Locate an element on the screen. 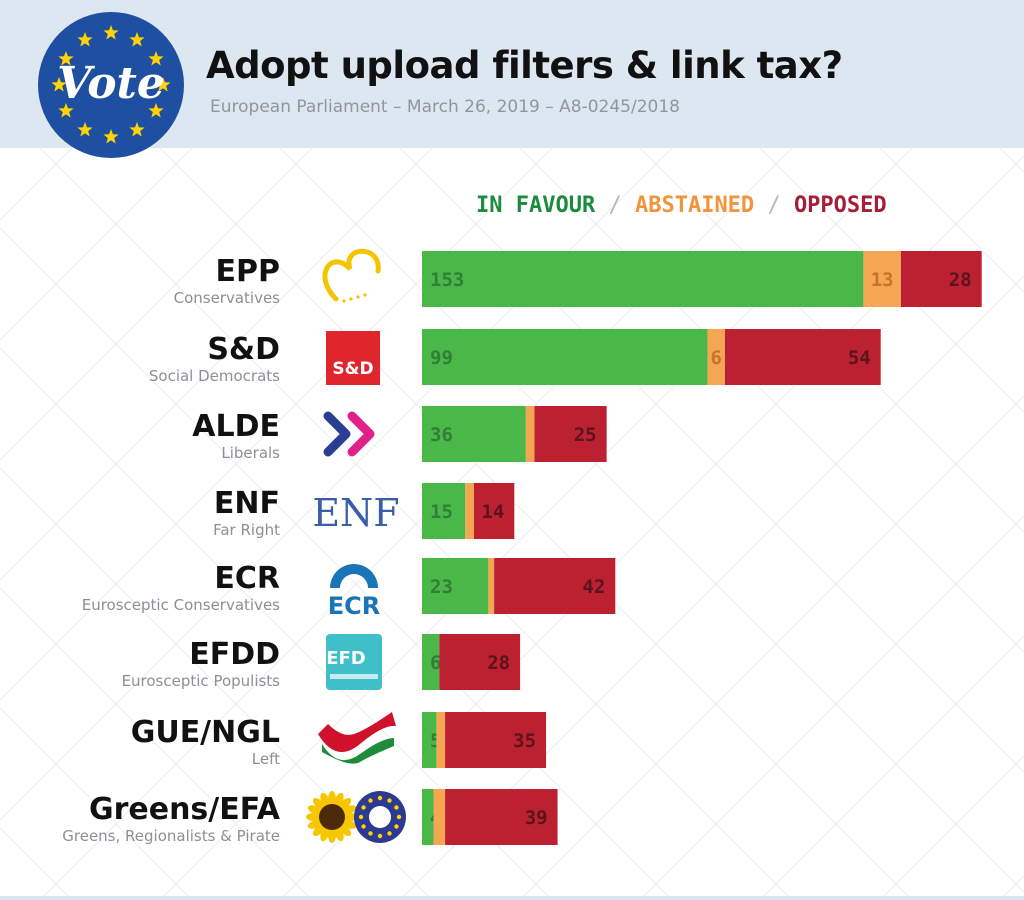 This screenshot has width=1024, height=900. epp-heart-logo is located at coordinates (351, 275).